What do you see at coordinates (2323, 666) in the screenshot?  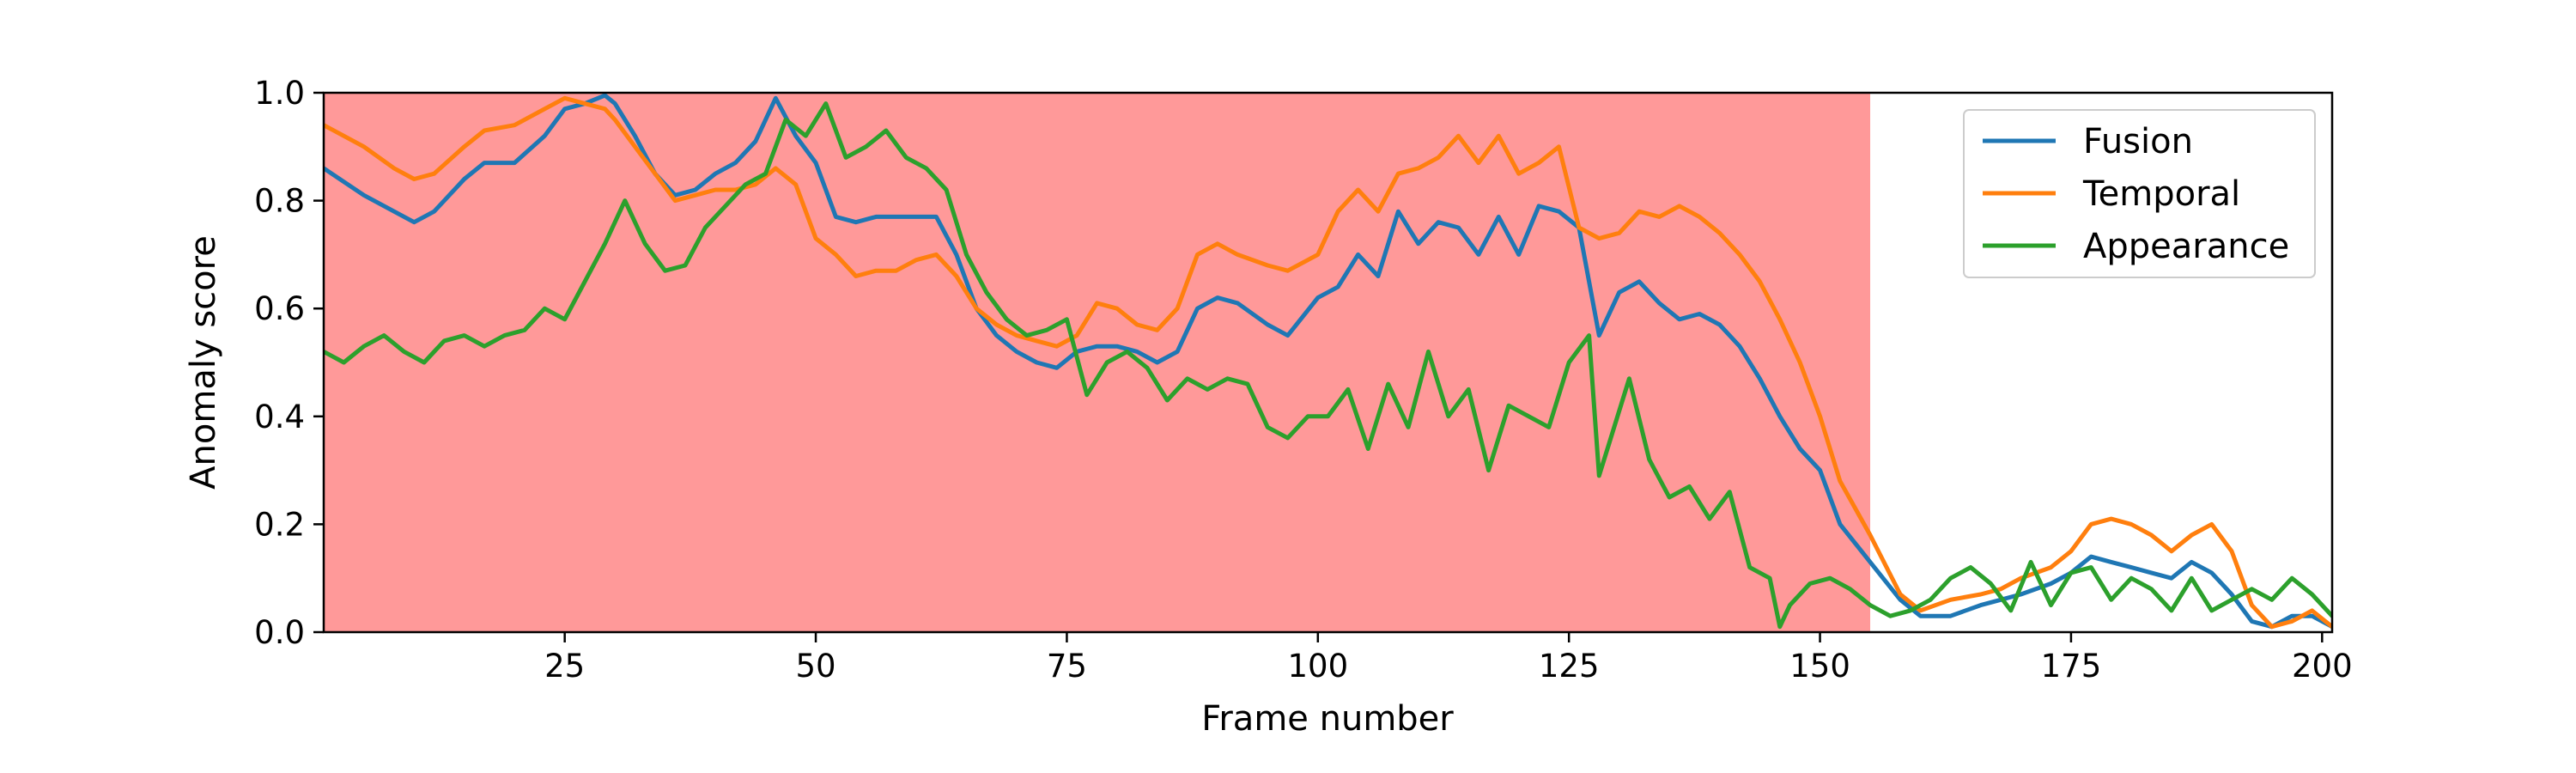 I see `x-tick-label: 200` at bounding box center [2323, 666].